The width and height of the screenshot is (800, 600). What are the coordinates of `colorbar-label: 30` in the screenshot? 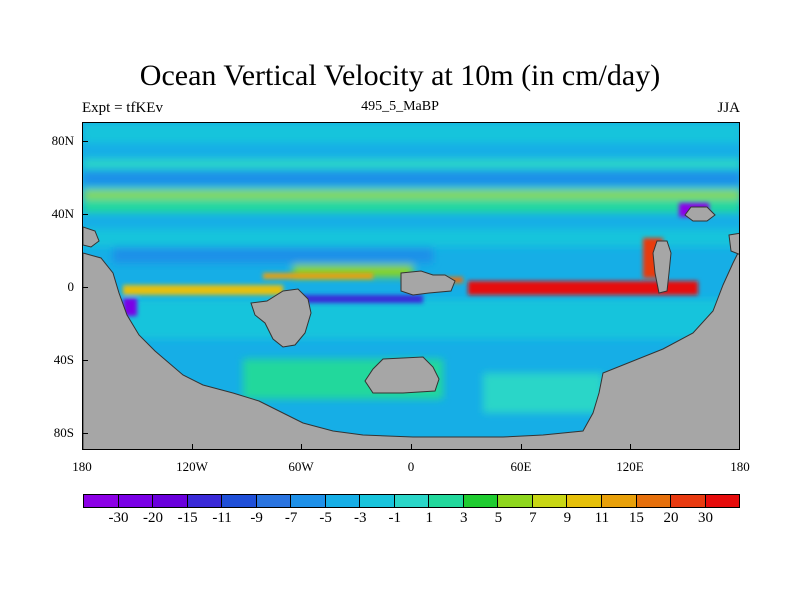 It's located at (705, 518).